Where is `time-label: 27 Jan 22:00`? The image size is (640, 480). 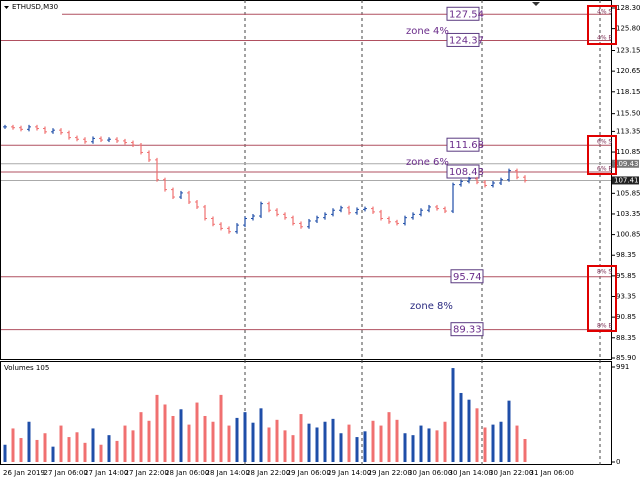
time-label: 27 Jan 22:00 is located at coordinates (147, 473).